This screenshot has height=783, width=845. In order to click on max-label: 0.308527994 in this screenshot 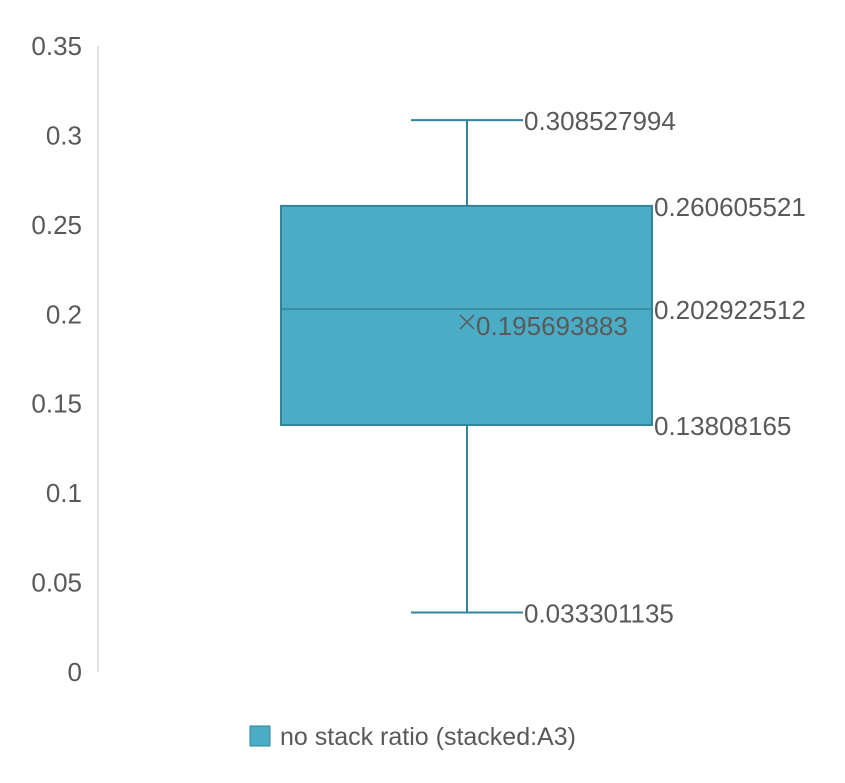, I will do `click(600, 121)`.